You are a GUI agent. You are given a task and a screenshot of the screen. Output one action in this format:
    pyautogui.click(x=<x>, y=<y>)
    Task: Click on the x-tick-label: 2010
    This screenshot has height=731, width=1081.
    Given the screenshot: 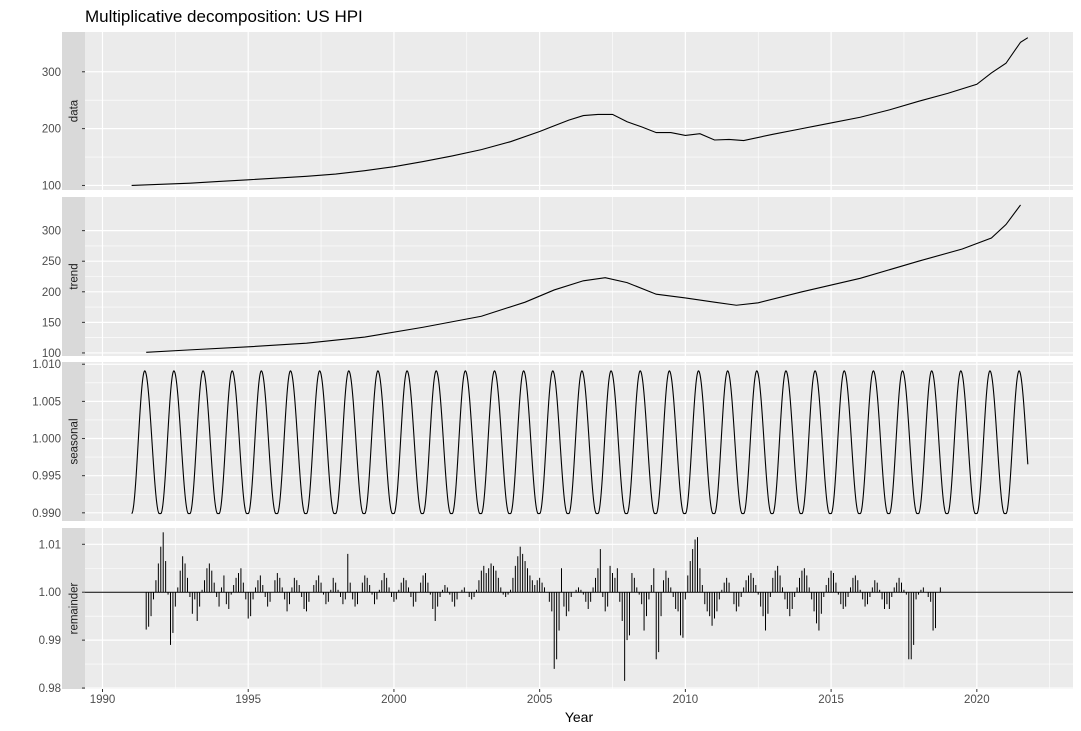 What is the action you would take?
    pyautogui.click(x=686, y=700)
    